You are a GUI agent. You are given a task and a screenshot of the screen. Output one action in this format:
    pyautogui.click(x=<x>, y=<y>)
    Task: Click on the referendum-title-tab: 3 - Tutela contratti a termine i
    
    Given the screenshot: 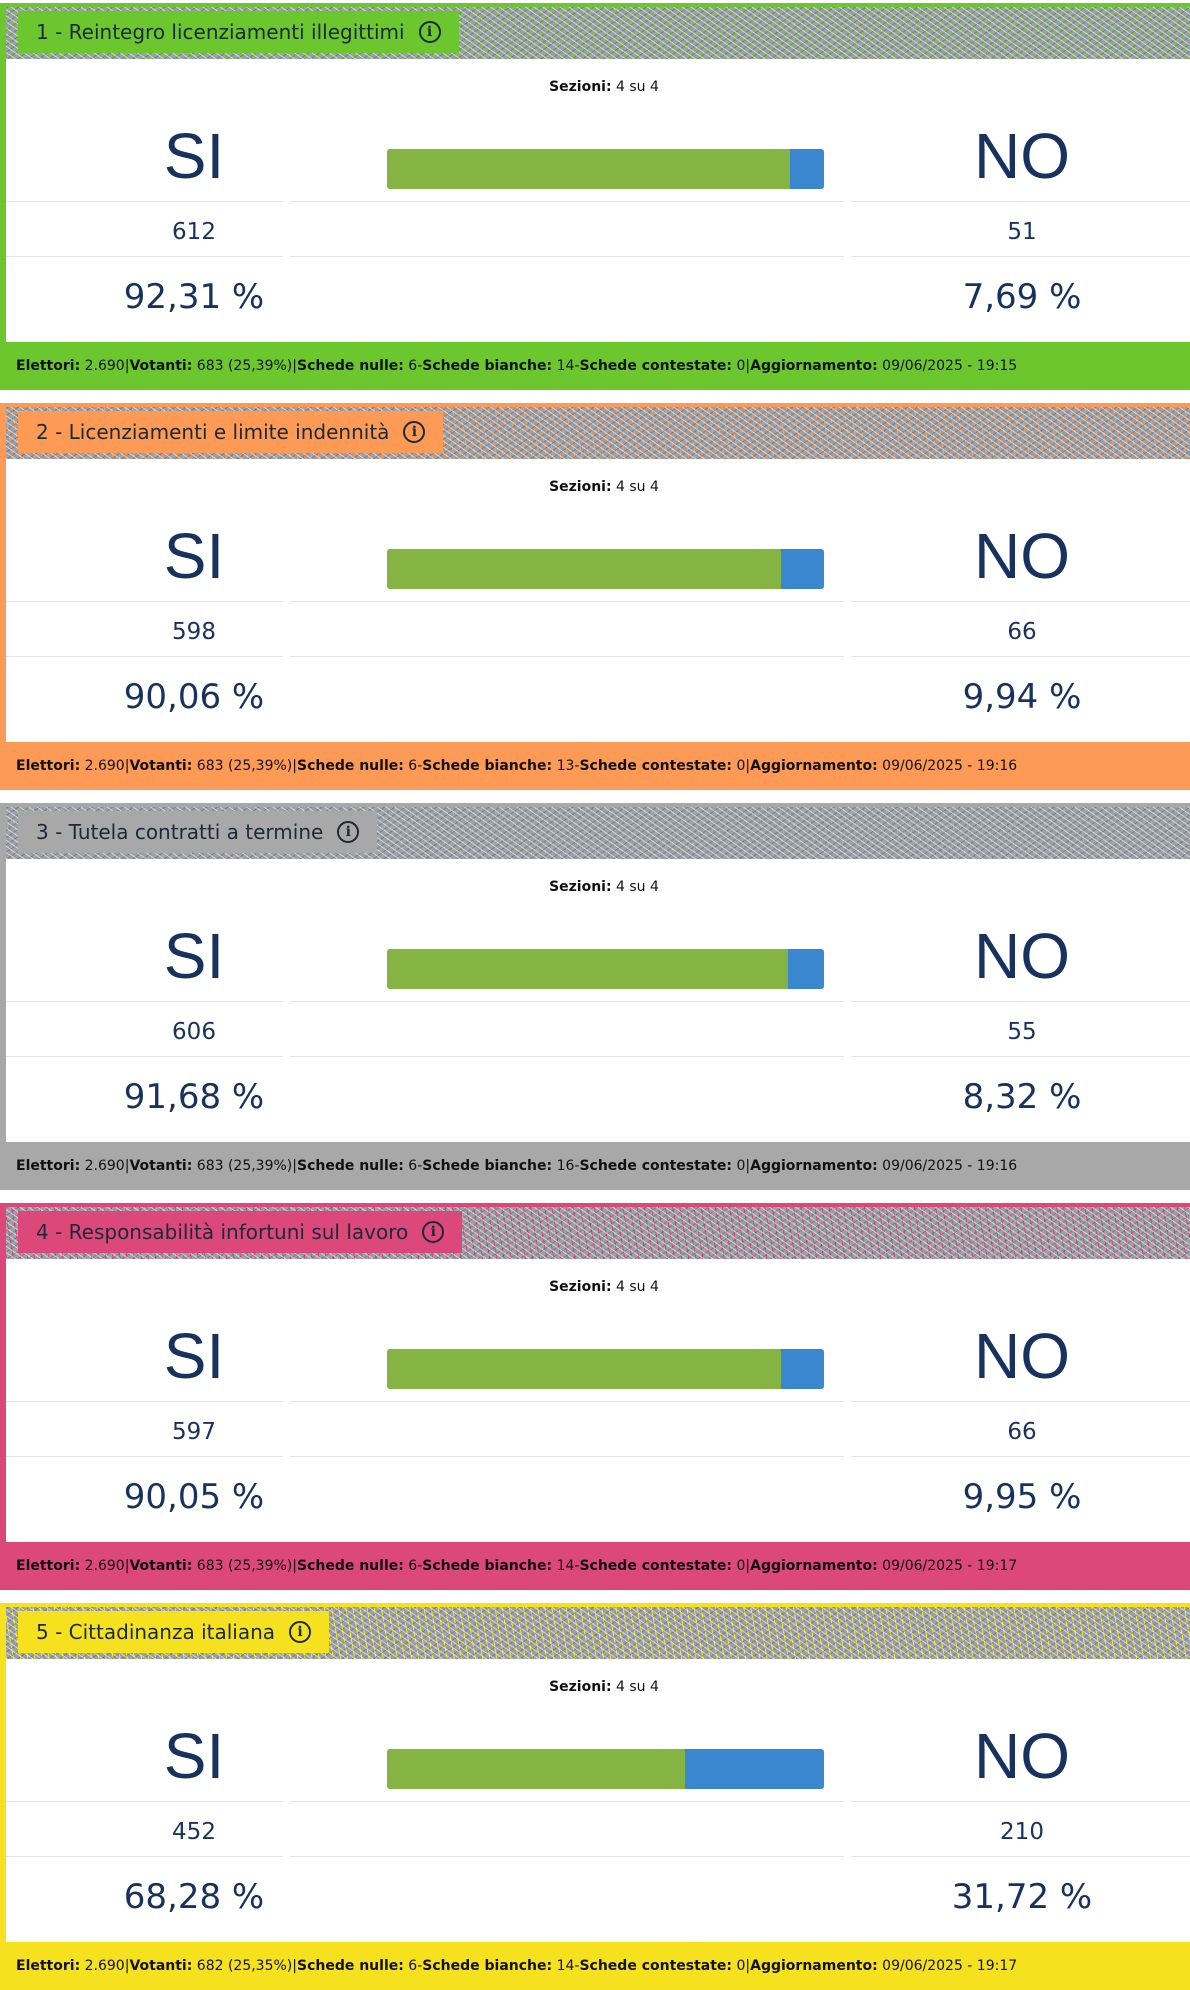 What is the action you would take?
    pyautogui.click(x=198, y=832)
    